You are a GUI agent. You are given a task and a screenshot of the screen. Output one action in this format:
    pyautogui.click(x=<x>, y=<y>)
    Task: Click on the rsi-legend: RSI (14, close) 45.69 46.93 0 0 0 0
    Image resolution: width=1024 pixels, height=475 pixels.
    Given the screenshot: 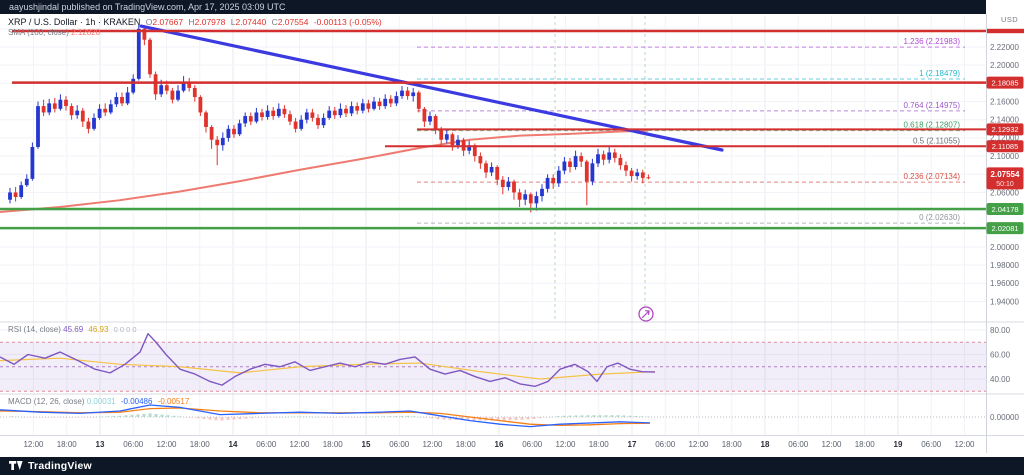 What is the action you would take?
    pyautogui.click(x=74, y=329)
    